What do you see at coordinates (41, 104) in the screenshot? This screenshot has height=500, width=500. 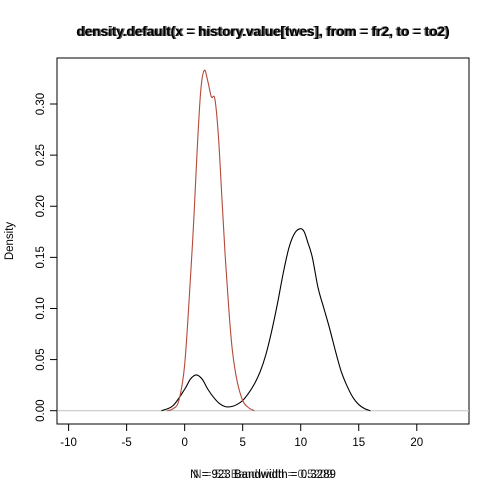 I see `y-tick-label: 0.30` at bounding box center [41, 104].